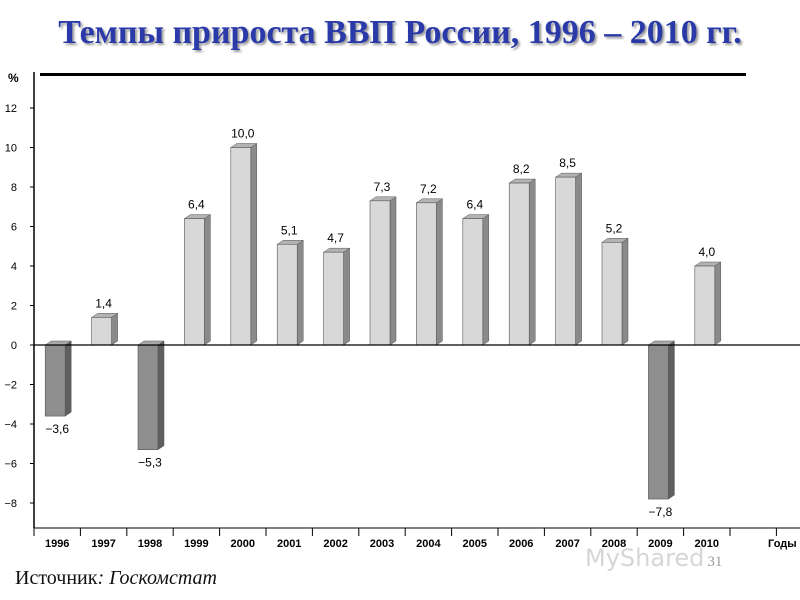 Image resolution: width=800 pixels, height=600 pixels. I want to click on page-number: 31, so click(715, 562).